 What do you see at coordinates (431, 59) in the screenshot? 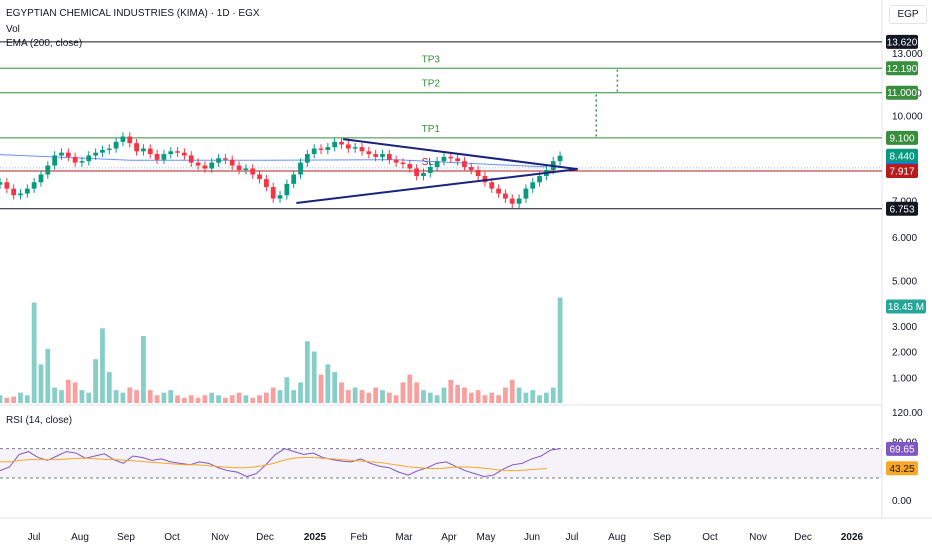
I see `level-text-tp3: TP3` at bounding box center [431, 59].